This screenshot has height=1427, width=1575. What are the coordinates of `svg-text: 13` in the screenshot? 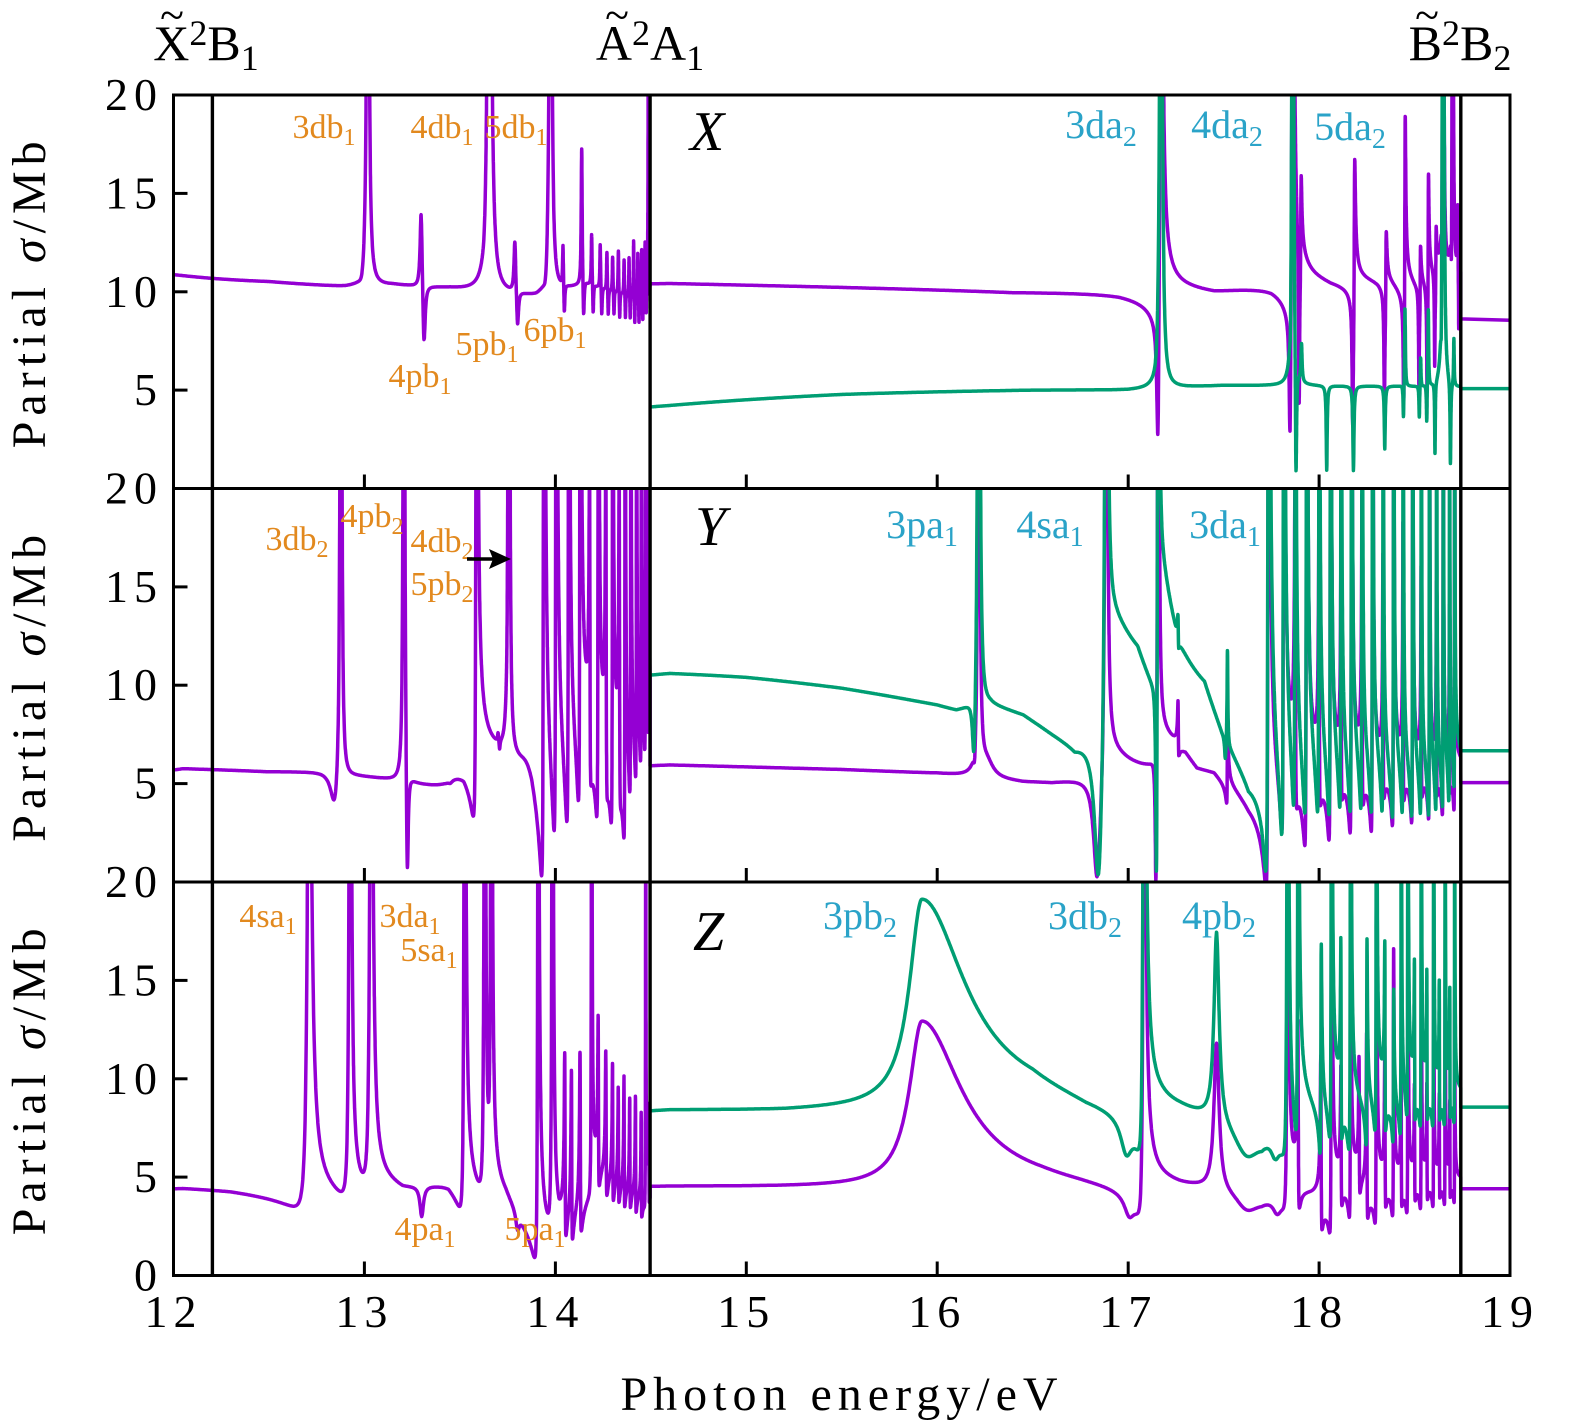 It's located at (364, 1311).